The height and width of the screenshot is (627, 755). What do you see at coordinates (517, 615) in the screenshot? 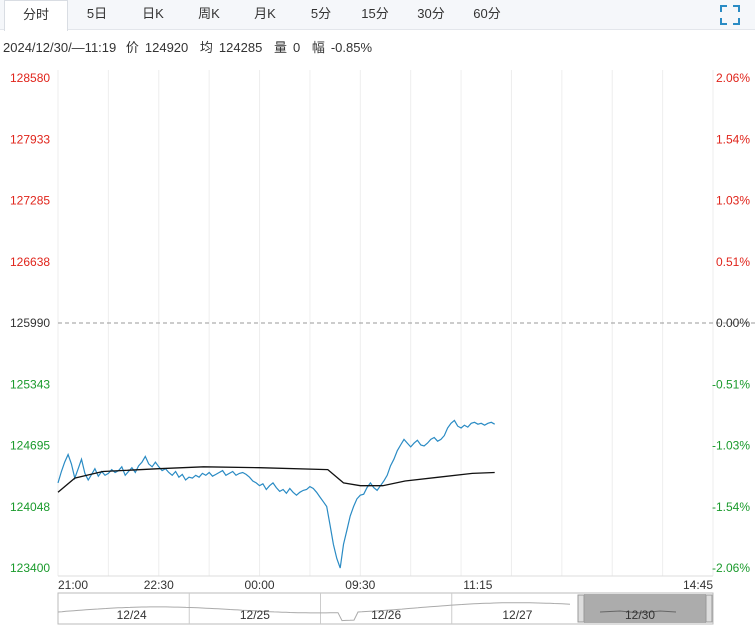
I see `navigator-date-label: 12/27` at bounding box center [517, 615].